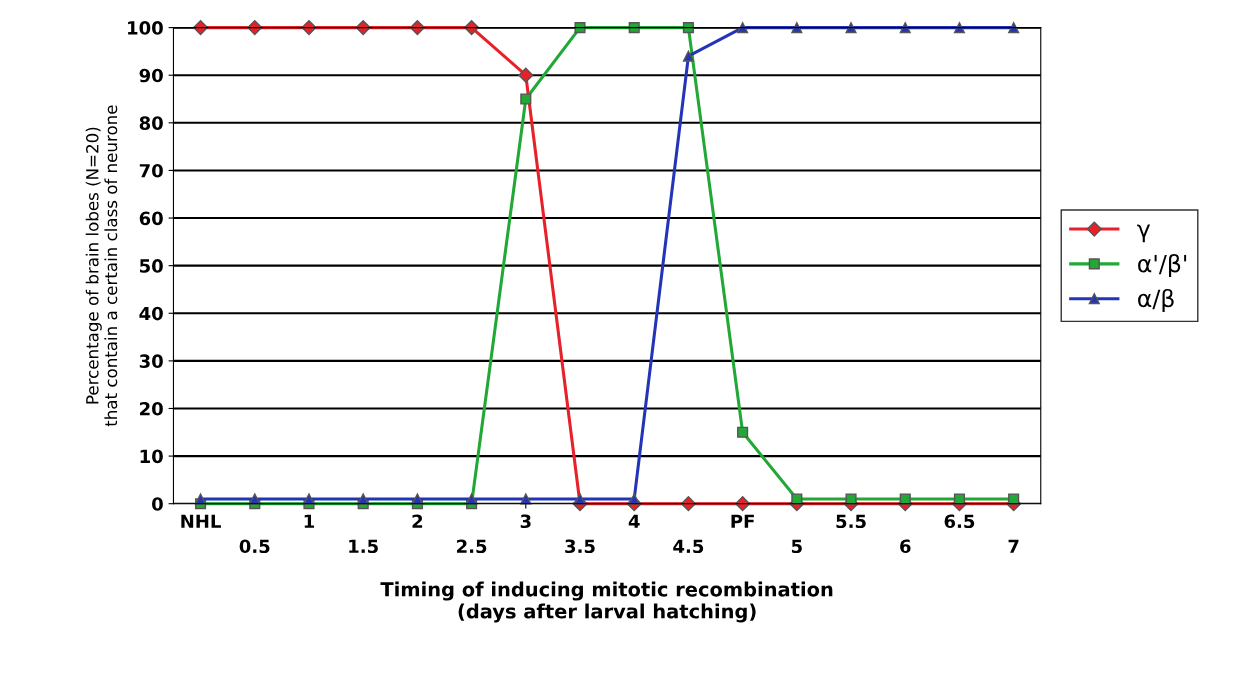 This screenshot has width=1239, height=690. Describe the element at coordinates (151, 361) in the screenshot. I see `y-tick-label: 30` at that location.